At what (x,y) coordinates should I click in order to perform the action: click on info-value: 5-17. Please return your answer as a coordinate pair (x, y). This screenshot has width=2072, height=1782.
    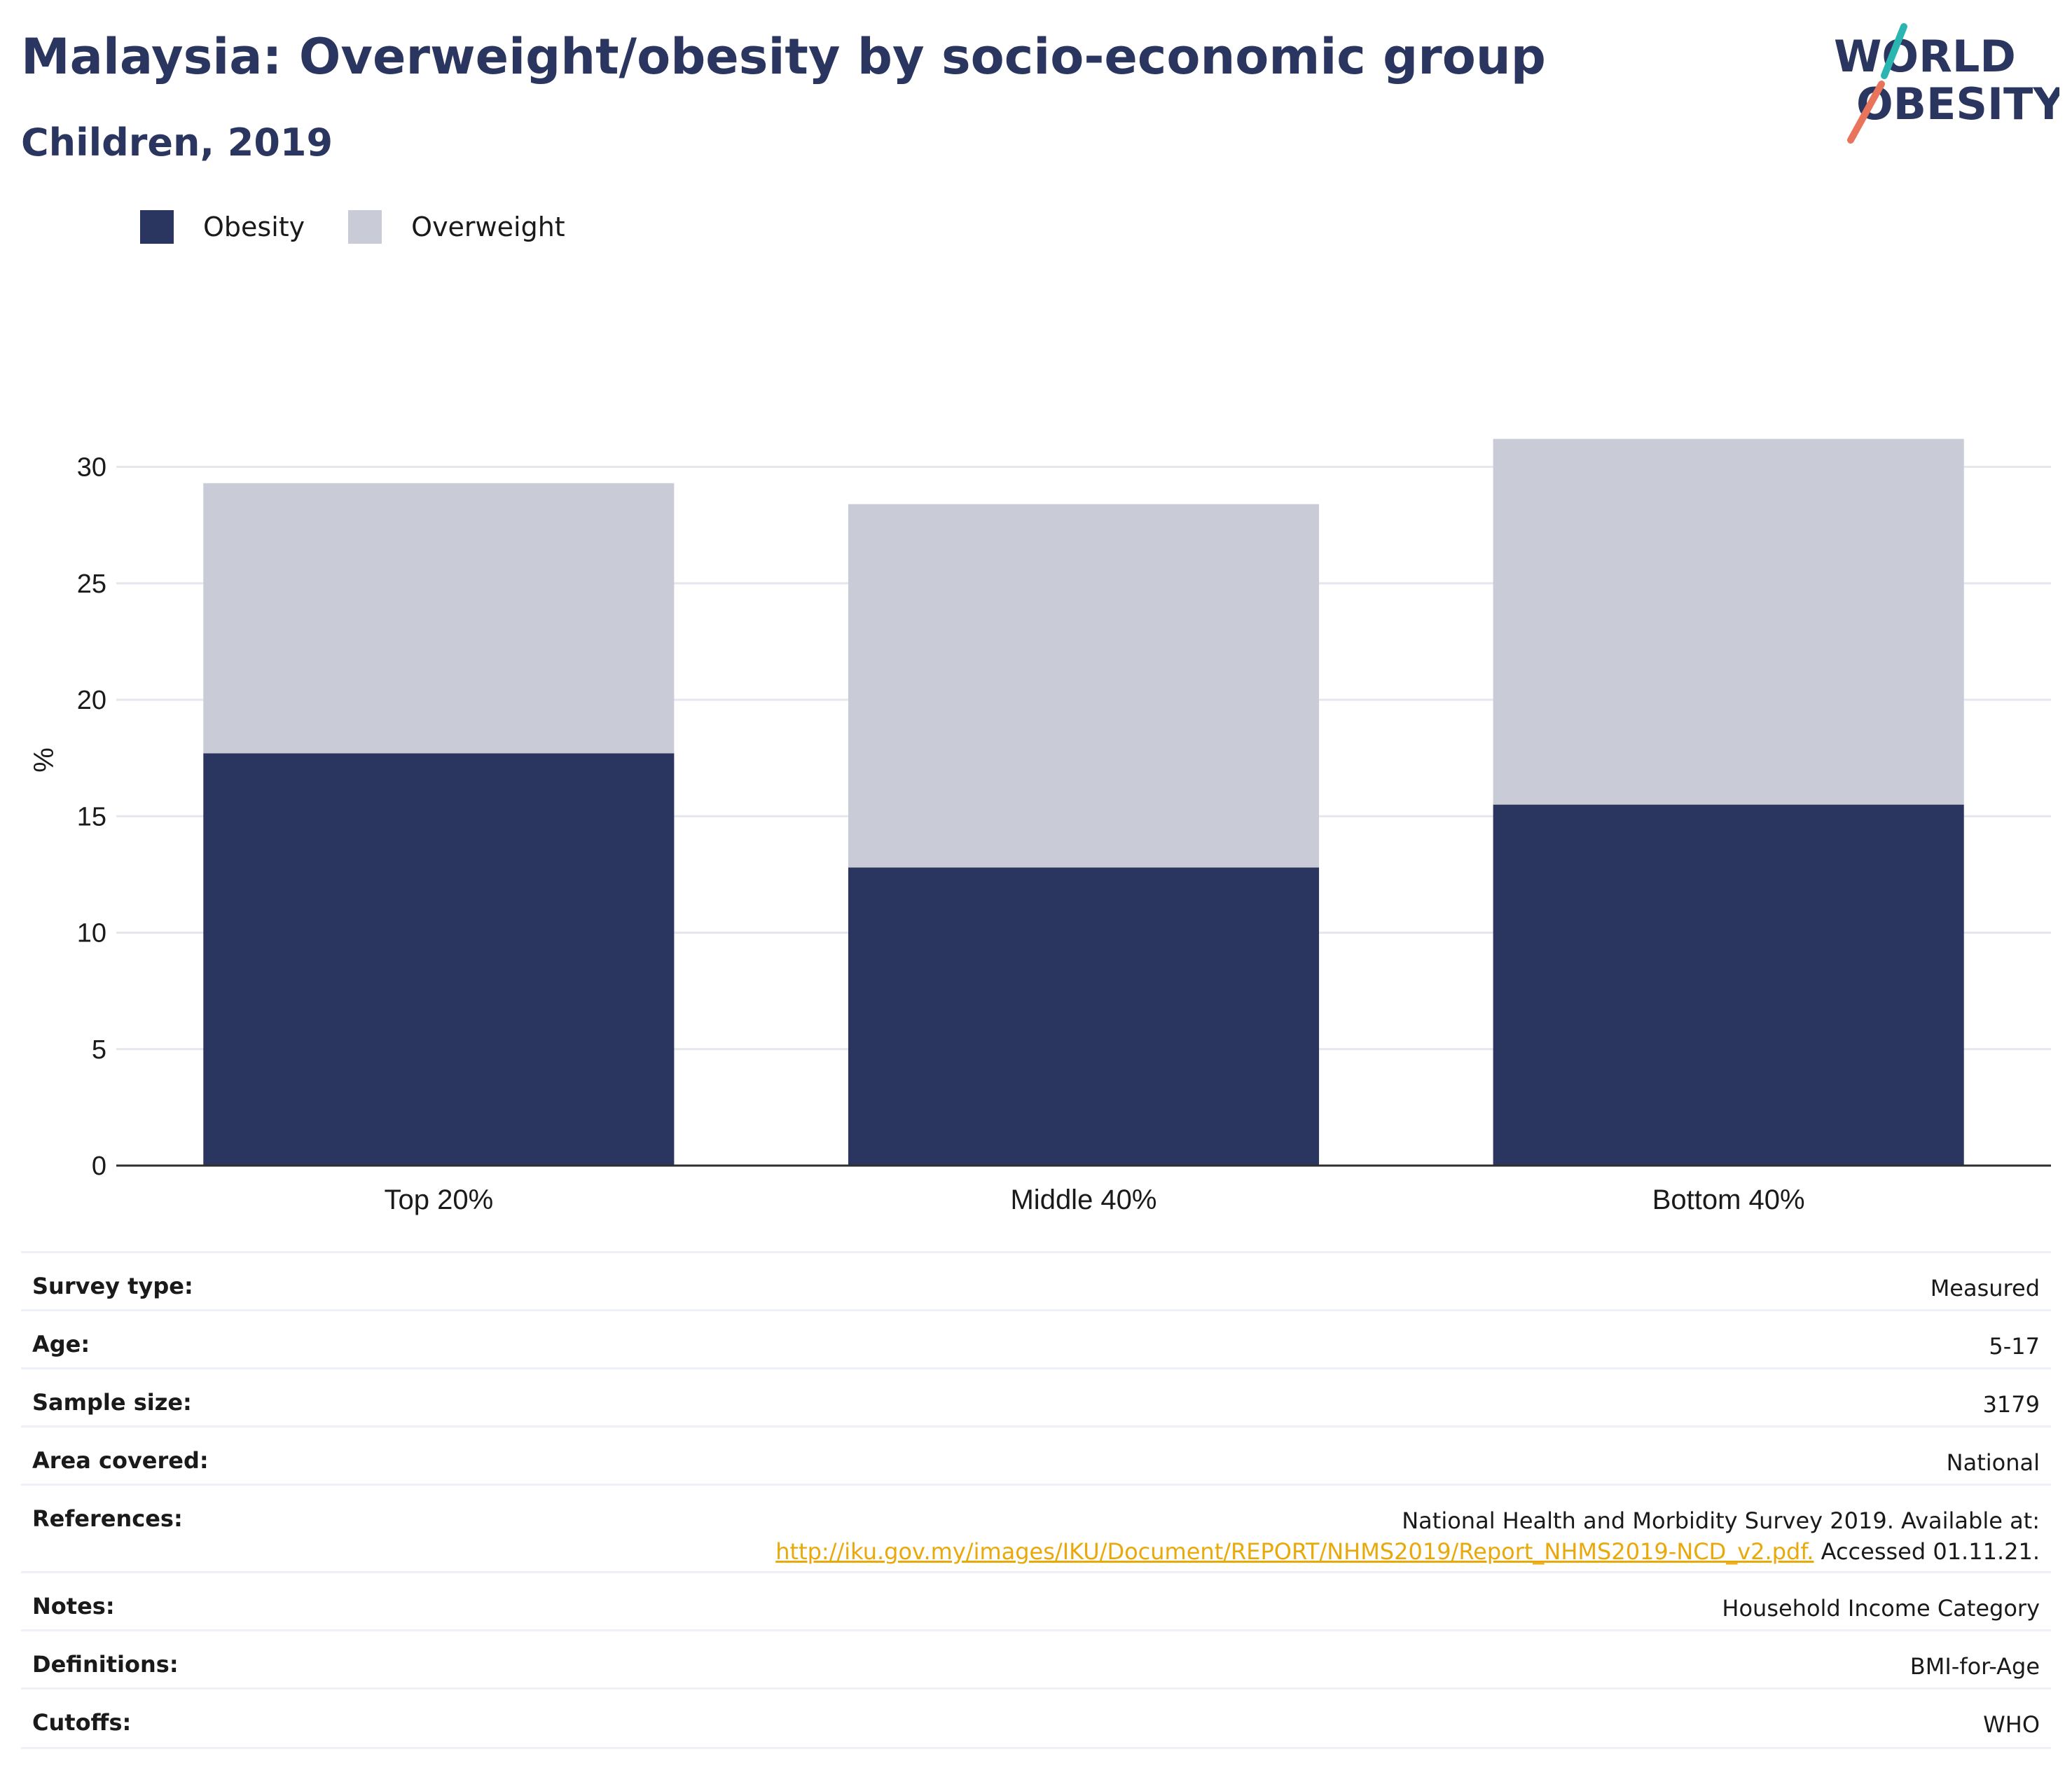
    Looking at the image, I should click on (2015, 1346).